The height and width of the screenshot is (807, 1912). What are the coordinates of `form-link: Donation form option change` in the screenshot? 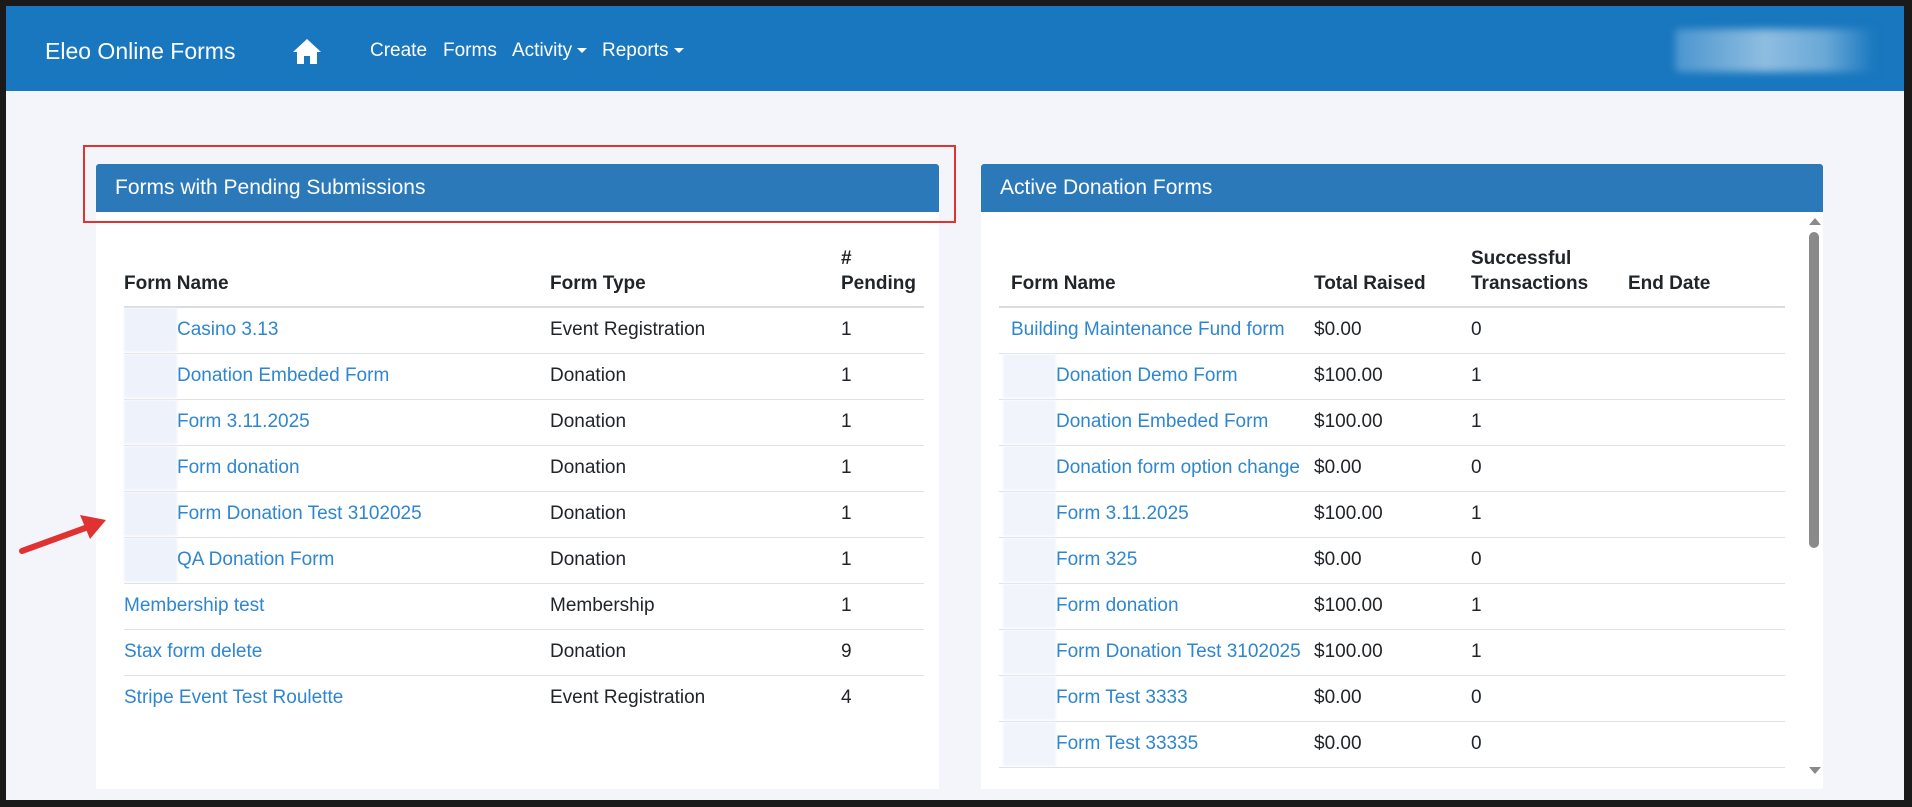 It's located at (1178, 468).